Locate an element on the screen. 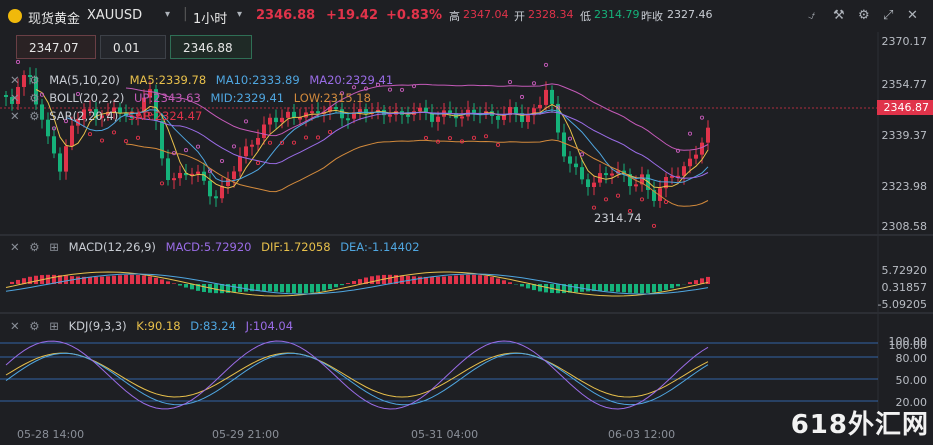 The image size is (933, 445). ma20-line is located at coordinates (417, 145).